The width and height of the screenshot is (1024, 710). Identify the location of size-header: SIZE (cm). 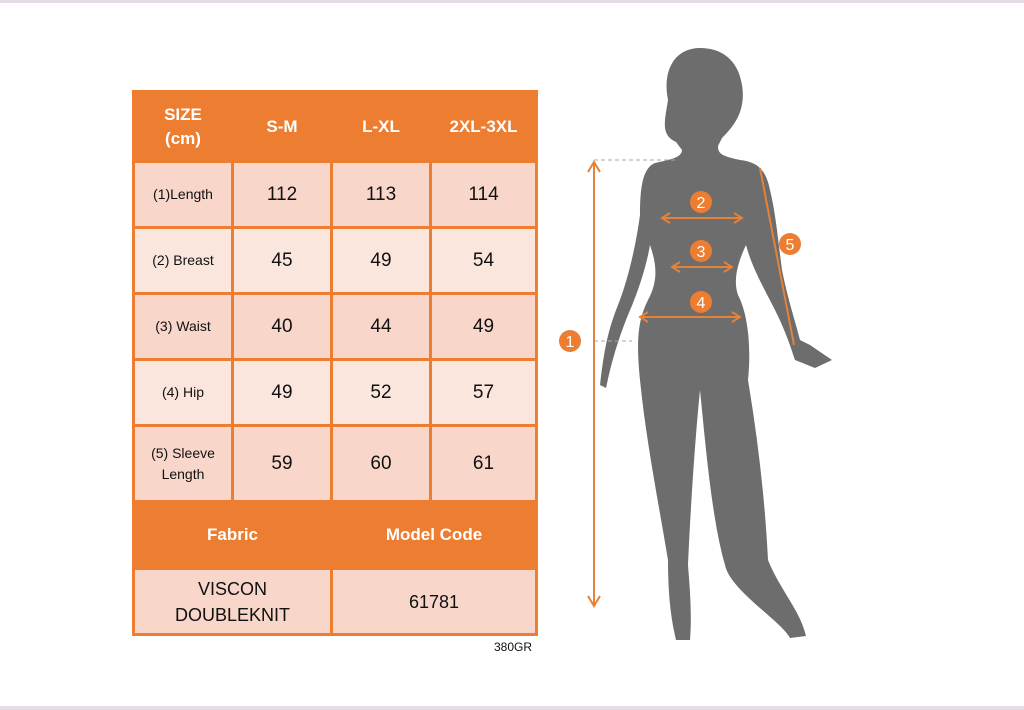
(183, 126).